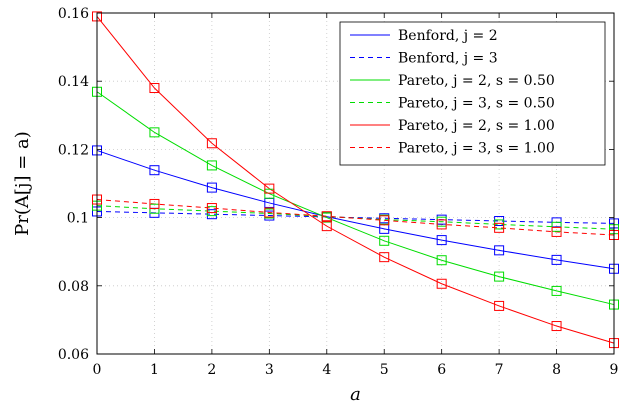 The image size is (620, 408). I want to click on y-axis-label: Pr(A[j] = a), so click(22, 183).